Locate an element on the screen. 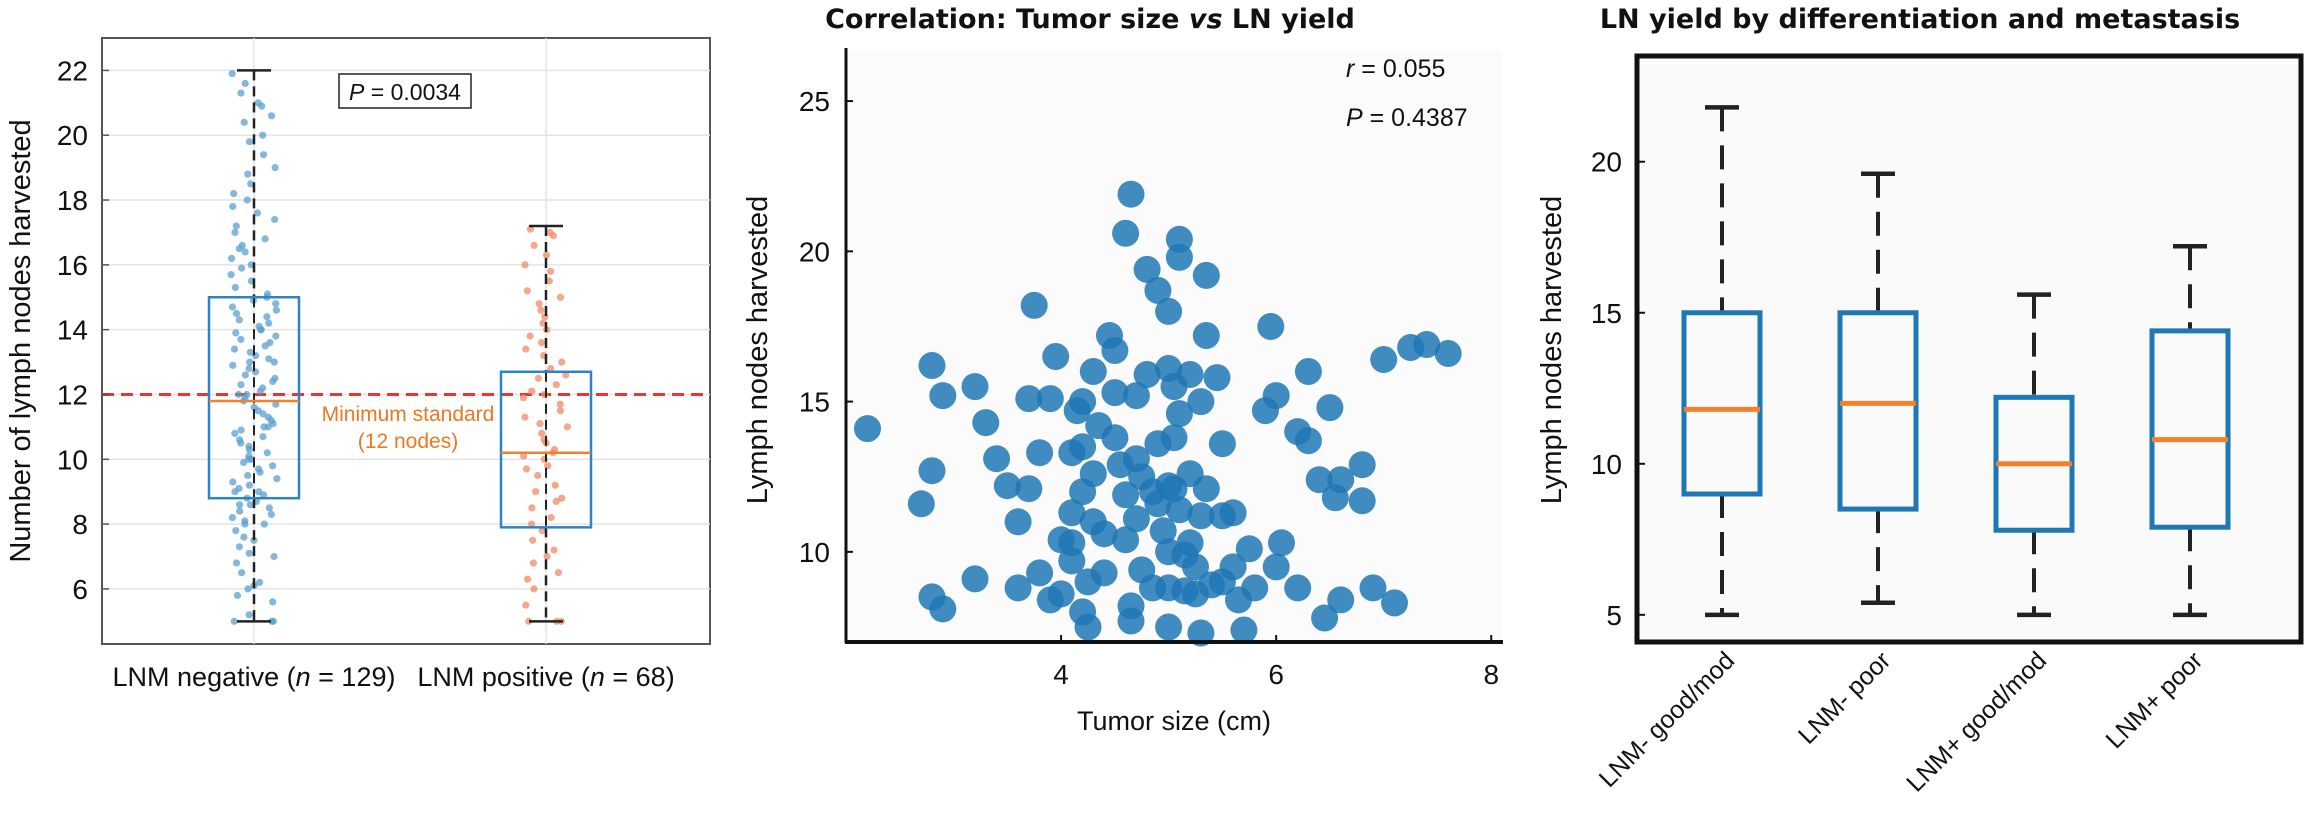 The height and width of the screenshot is (836, 2309). panel1-p-value-frame is located at coordinates (405, 91).